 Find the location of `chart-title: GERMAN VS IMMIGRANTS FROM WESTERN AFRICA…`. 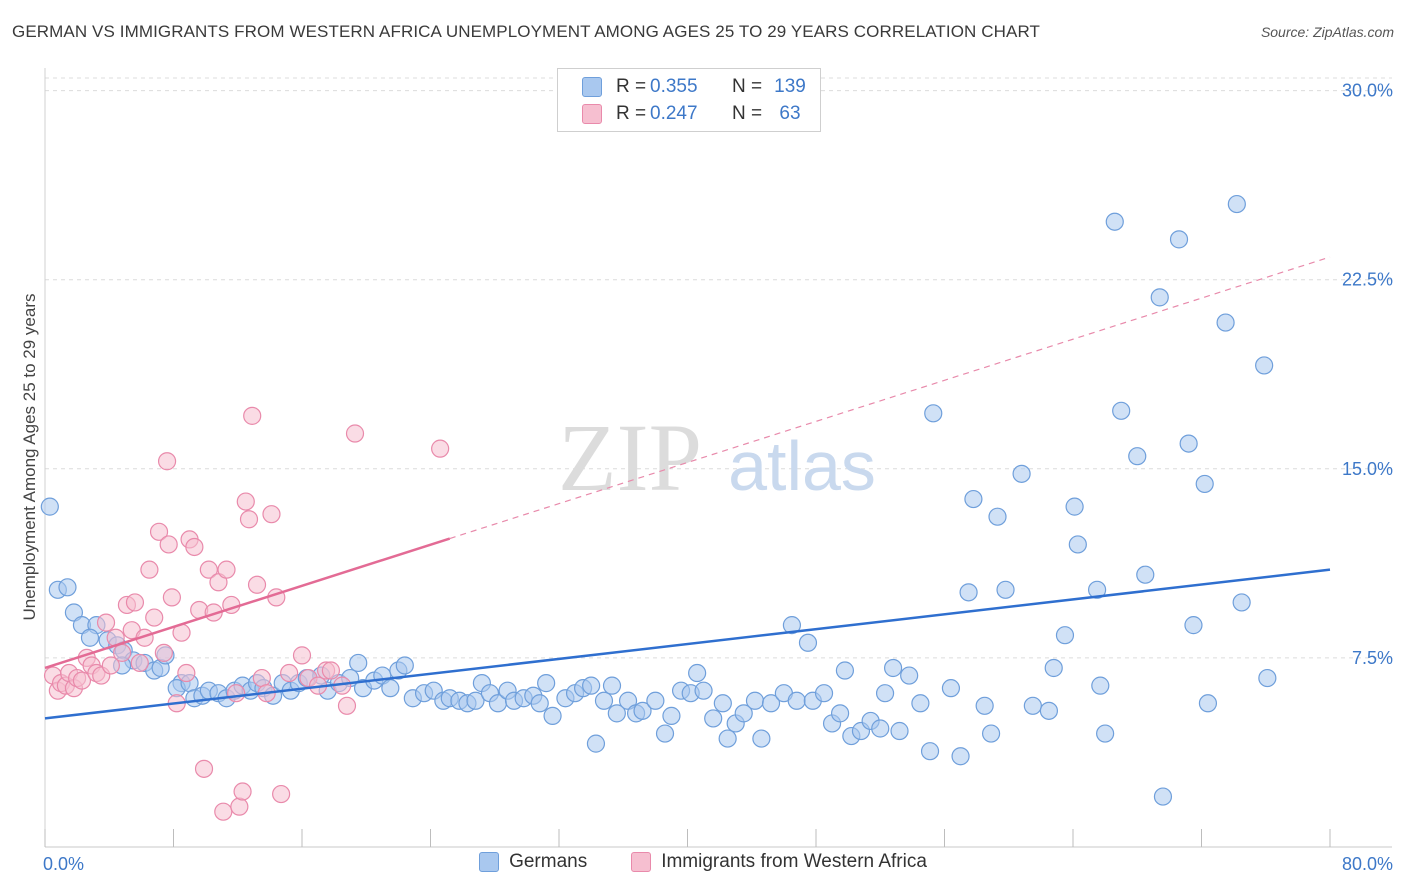

chart-title: GERMAN VS IMMIGRANTS FROM WESTERN AFRICA… is located at coordinates (526, 31).